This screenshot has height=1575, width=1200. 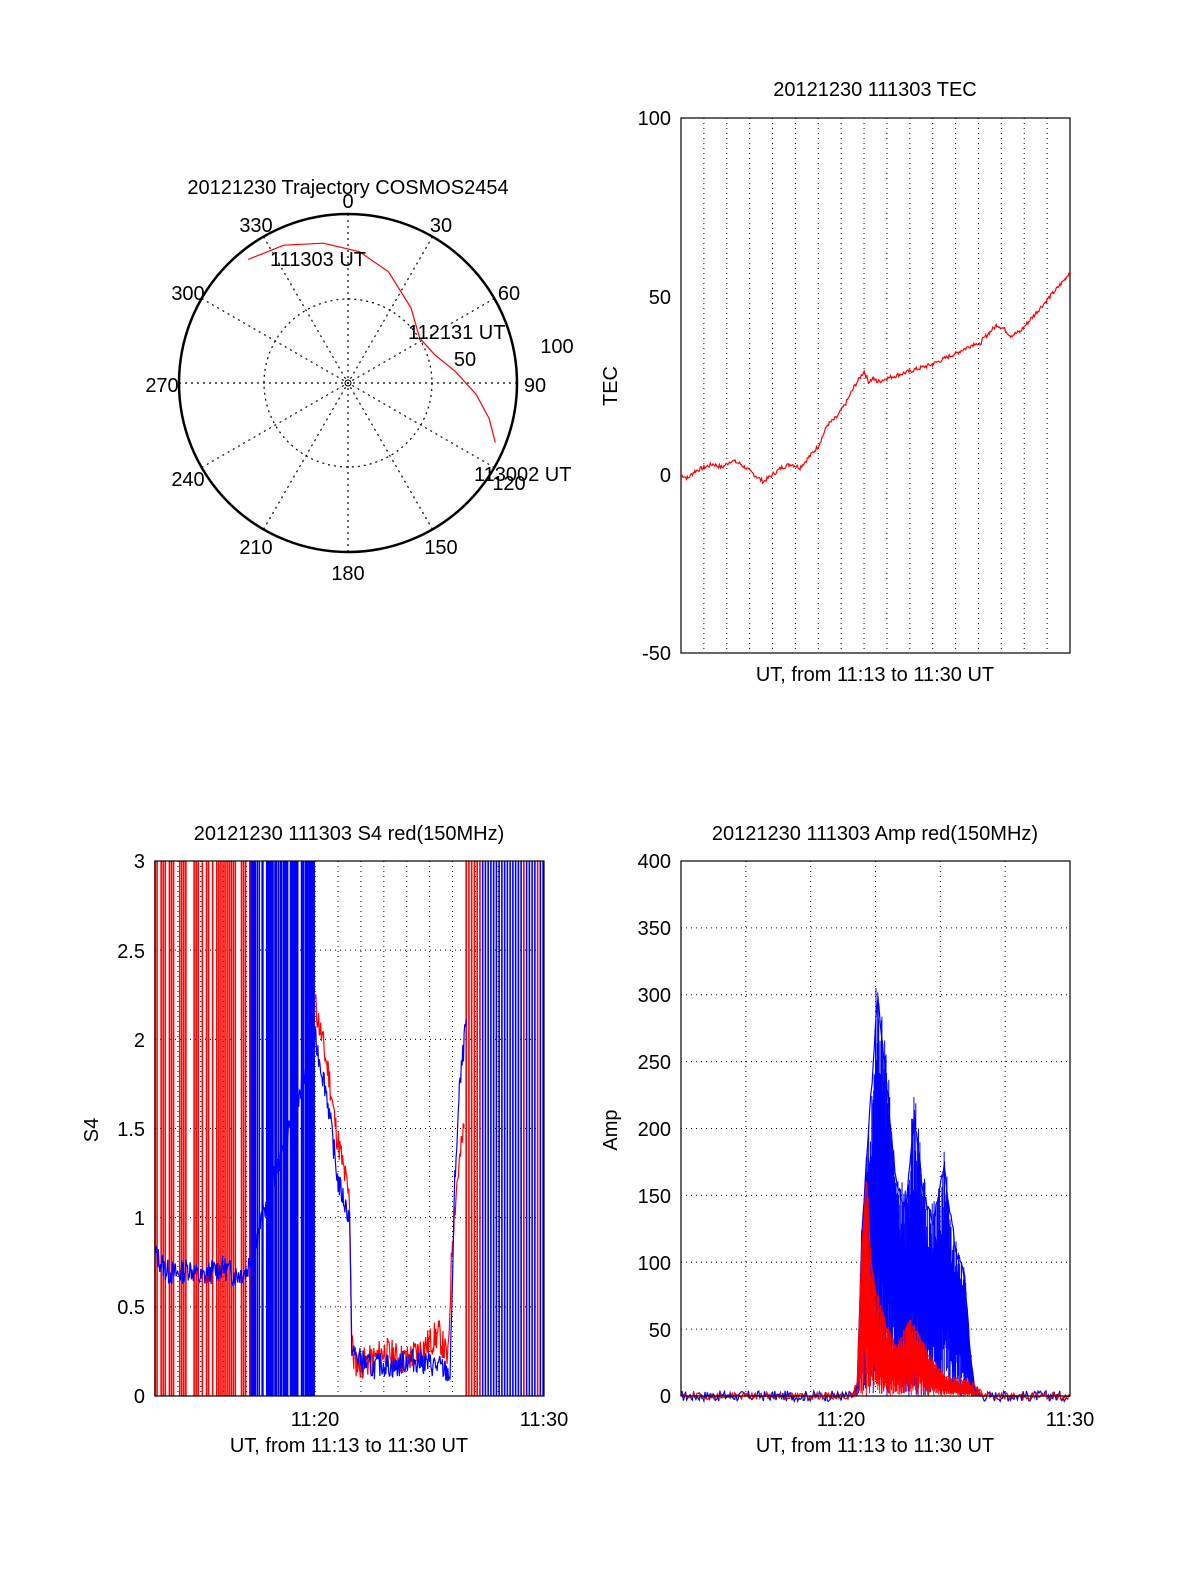 I want to click on amp-ytick-200: 200, so click(x=654, y=1130).